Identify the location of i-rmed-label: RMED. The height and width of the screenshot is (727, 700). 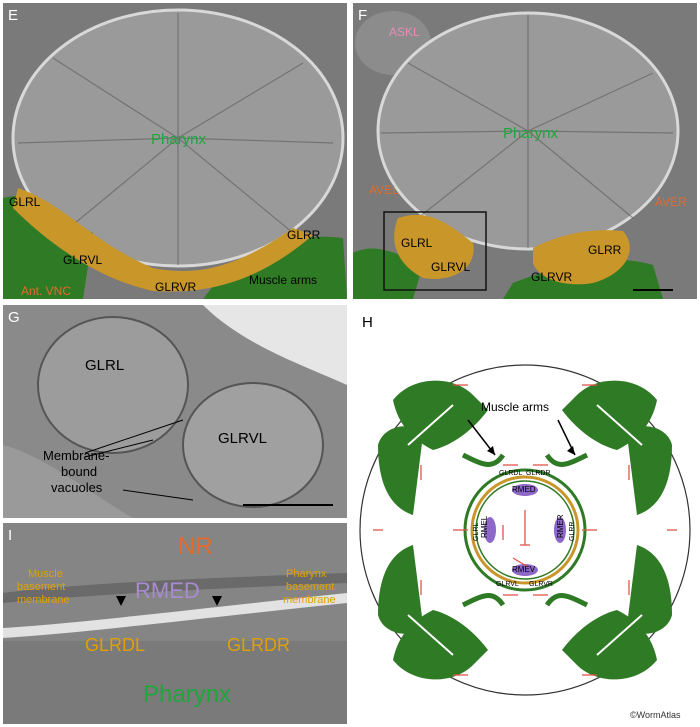
(167, 590).